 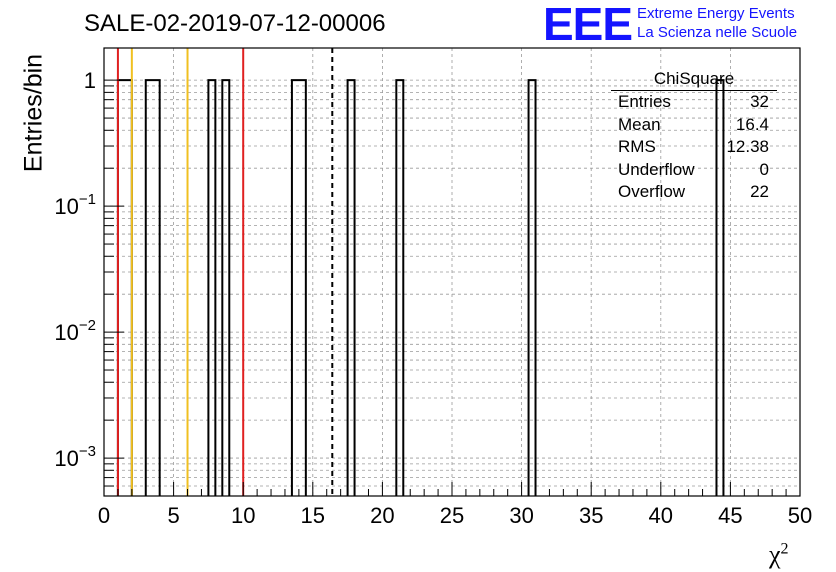 I want to click on x-tick-label: 25, so click(x=452, y=515).